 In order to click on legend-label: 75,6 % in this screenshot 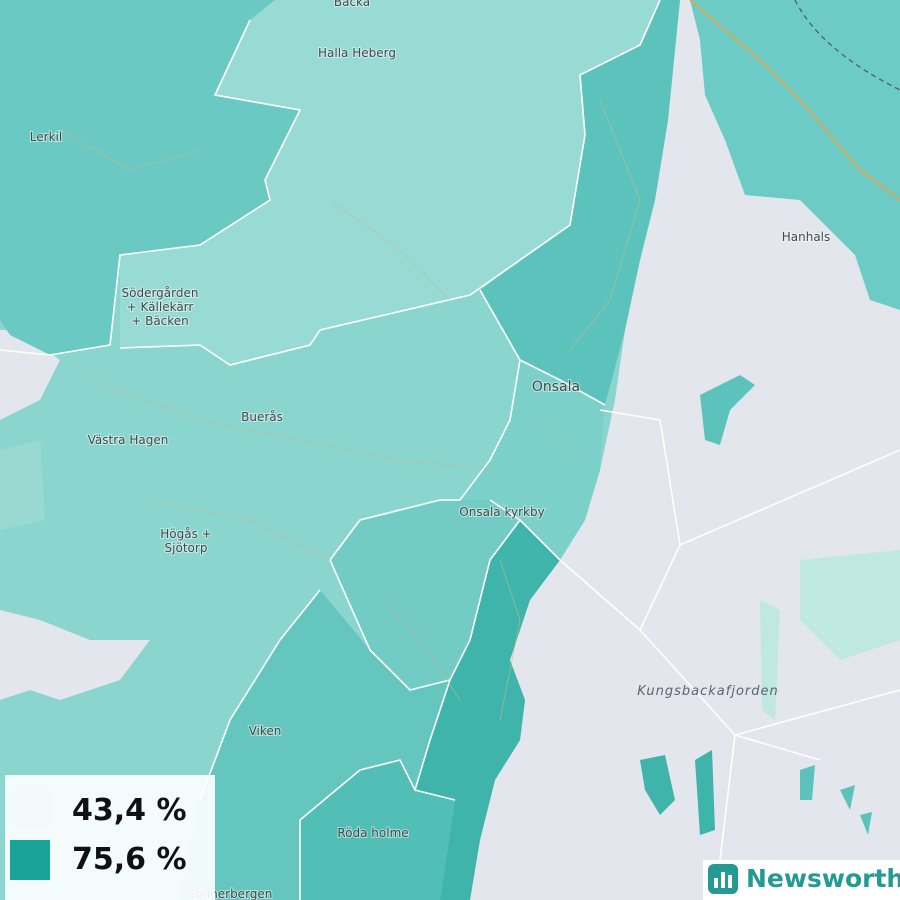, I will do `click(129, 859)`.